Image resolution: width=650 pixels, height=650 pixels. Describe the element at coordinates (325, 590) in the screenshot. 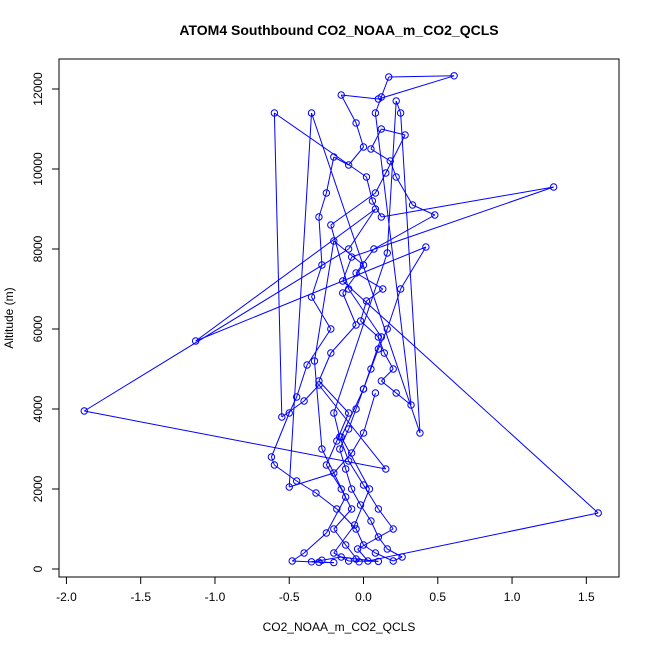

I see `x-axis: -2.0 -1.5 -1.0 -0.5 0.0 0.5 1.0 1.5` at that location.